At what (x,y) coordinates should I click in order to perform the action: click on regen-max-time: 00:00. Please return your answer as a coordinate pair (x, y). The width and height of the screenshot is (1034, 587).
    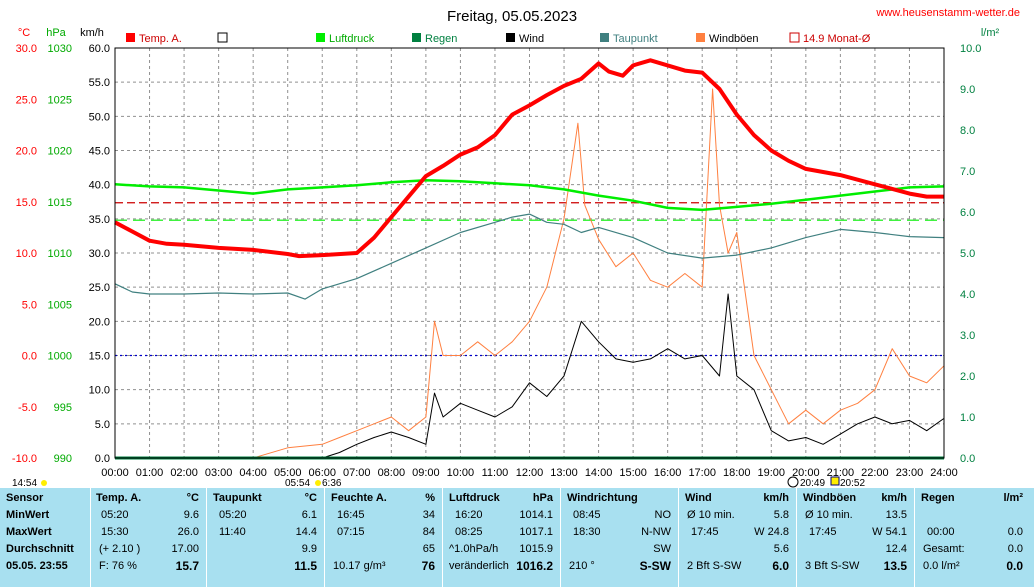
    Looking at the image, I should click on (941, 532).